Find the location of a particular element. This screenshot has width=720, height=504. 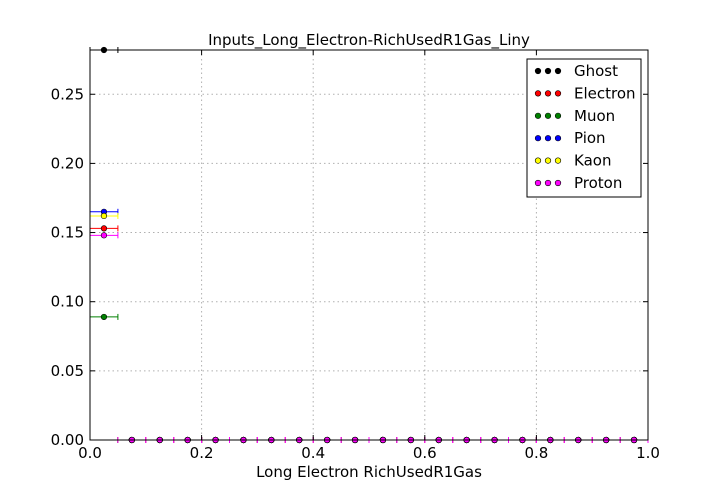

x-tick-label: 0.6 is located at coordinates (425, 453).